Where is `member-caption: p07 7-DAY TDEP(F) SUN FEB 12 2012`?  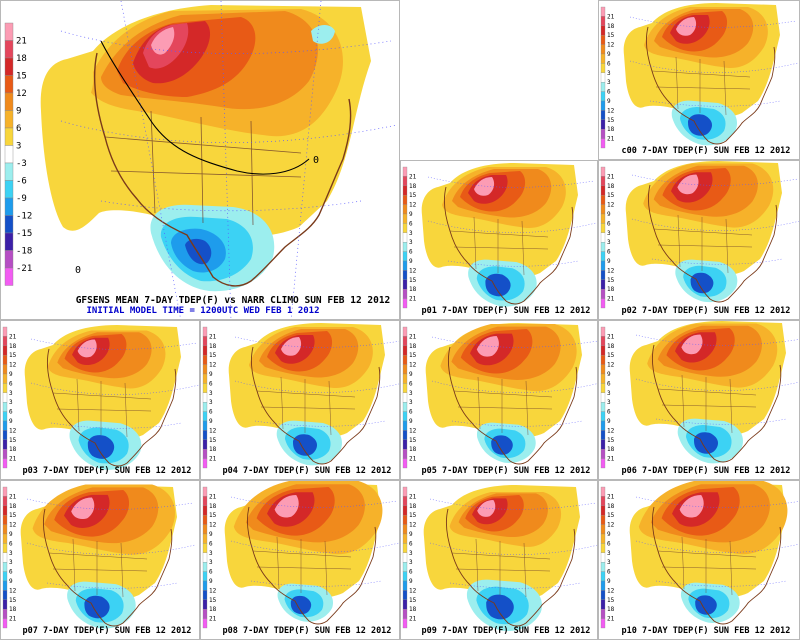 member-caption: p07 7-DAY TDEP(F) SUN FEB 12 2012 is located at coordinates (107, 631).